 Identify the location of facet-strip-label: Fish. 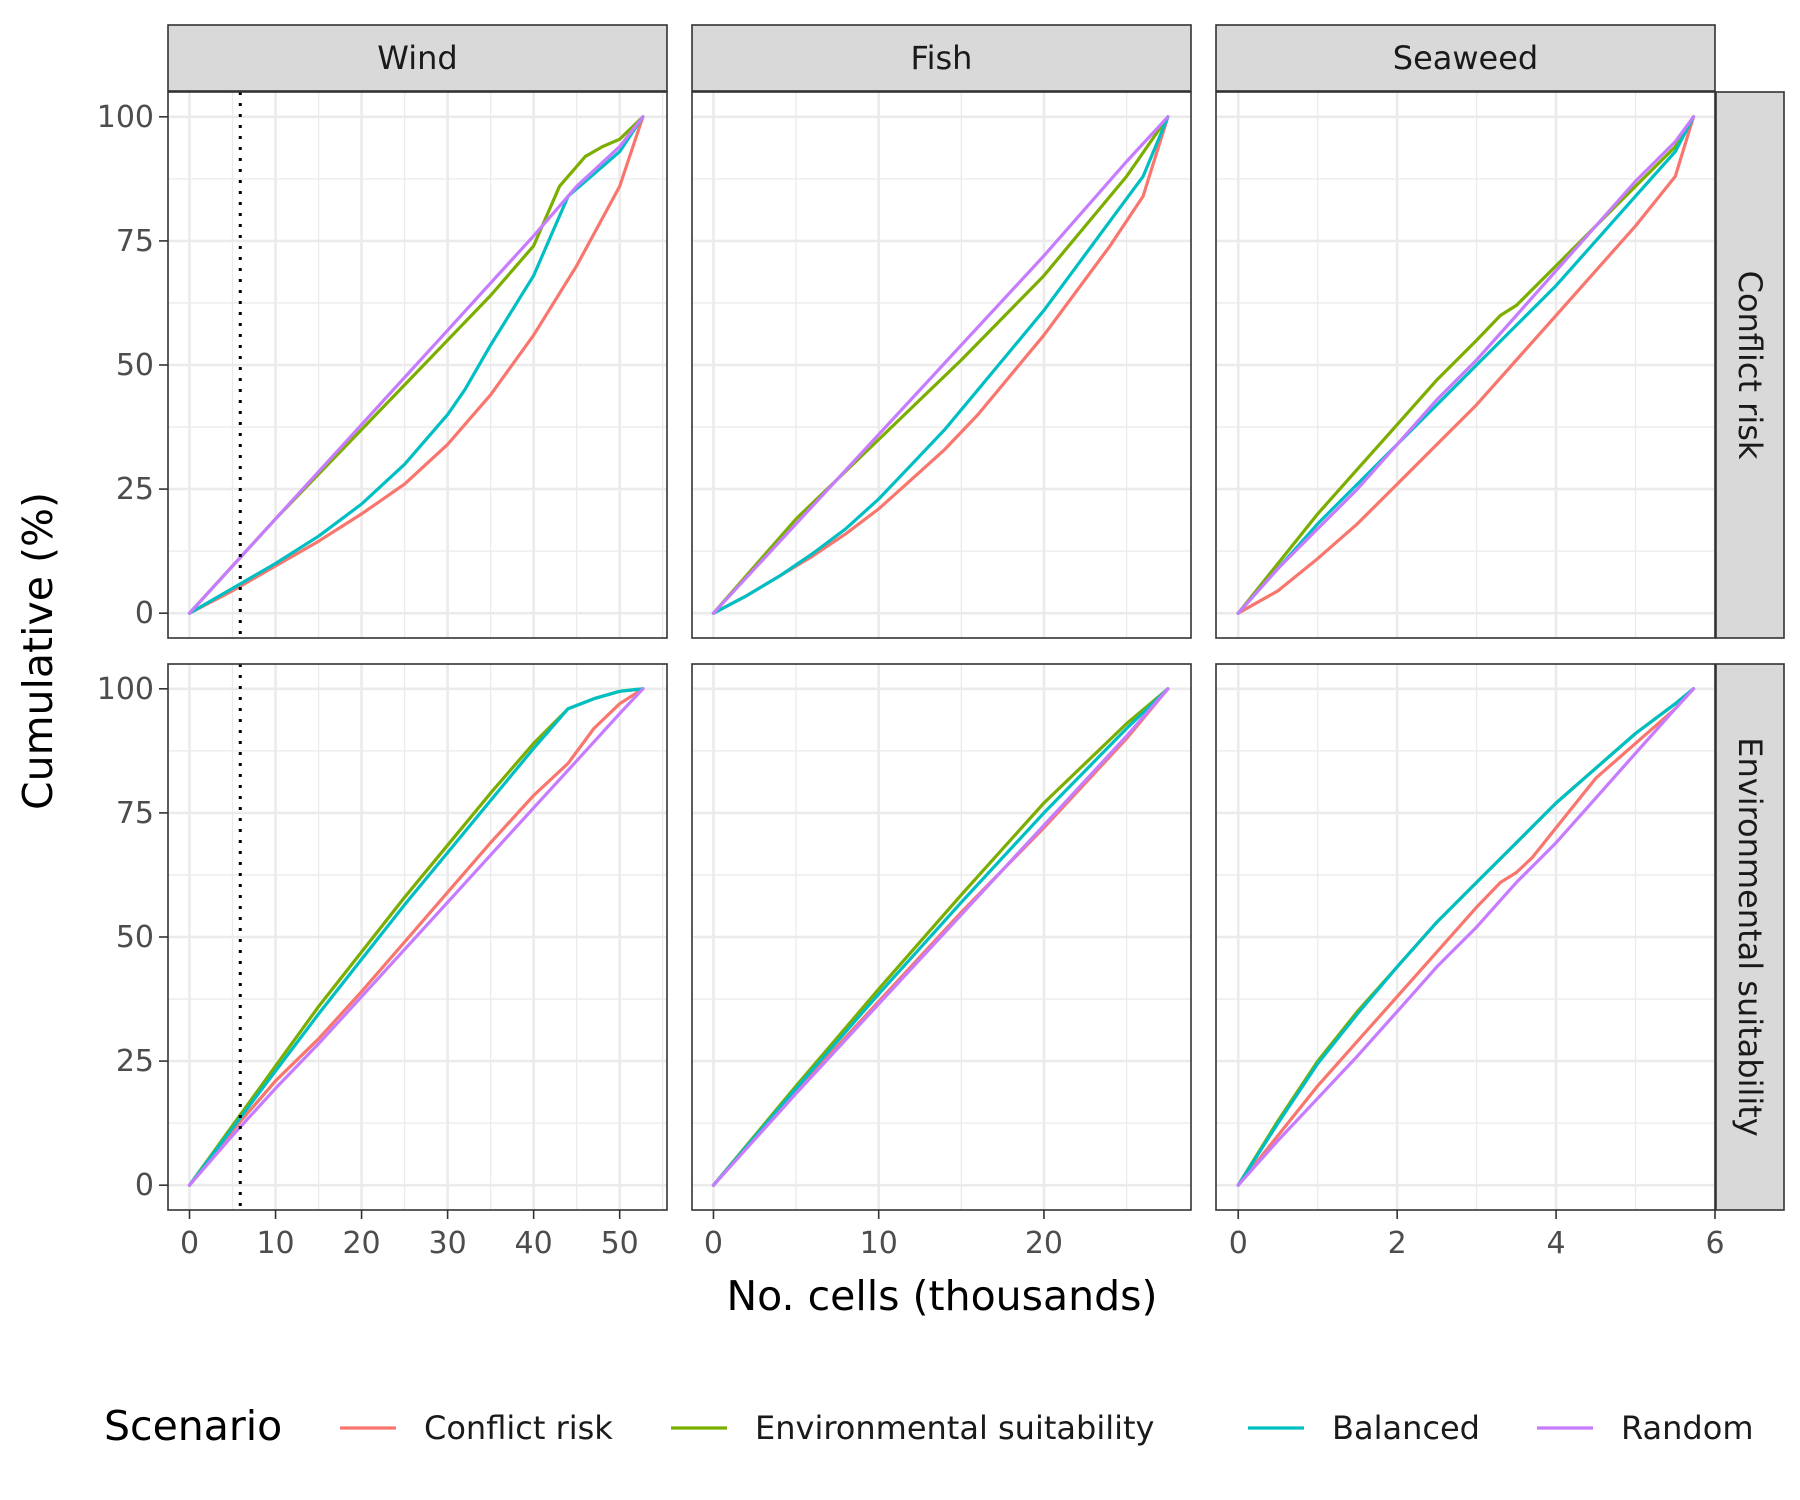
(942, 58).